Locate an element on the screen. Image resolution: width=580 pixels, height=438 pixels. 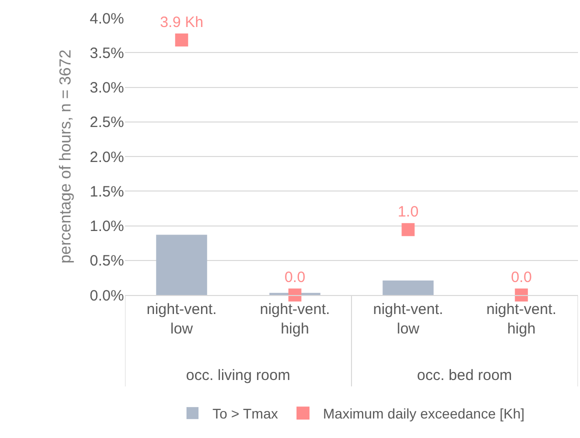
text: occ. bed room is located at coordinates (464, 375).